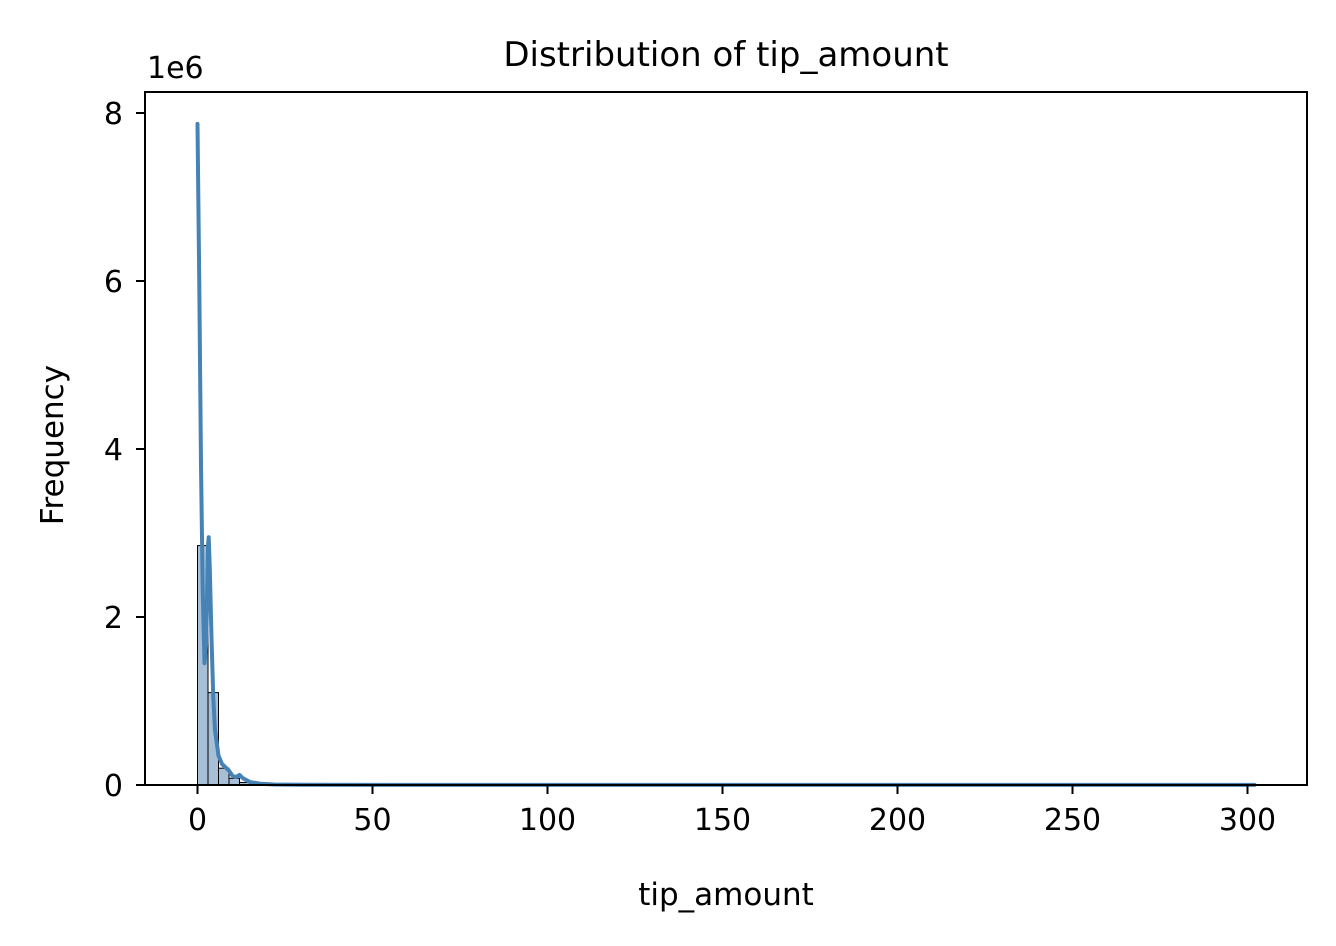 The height and width of the screenshot is (946, 1336). I want to click on x-tick-label-4: 200, so click(897, 820).